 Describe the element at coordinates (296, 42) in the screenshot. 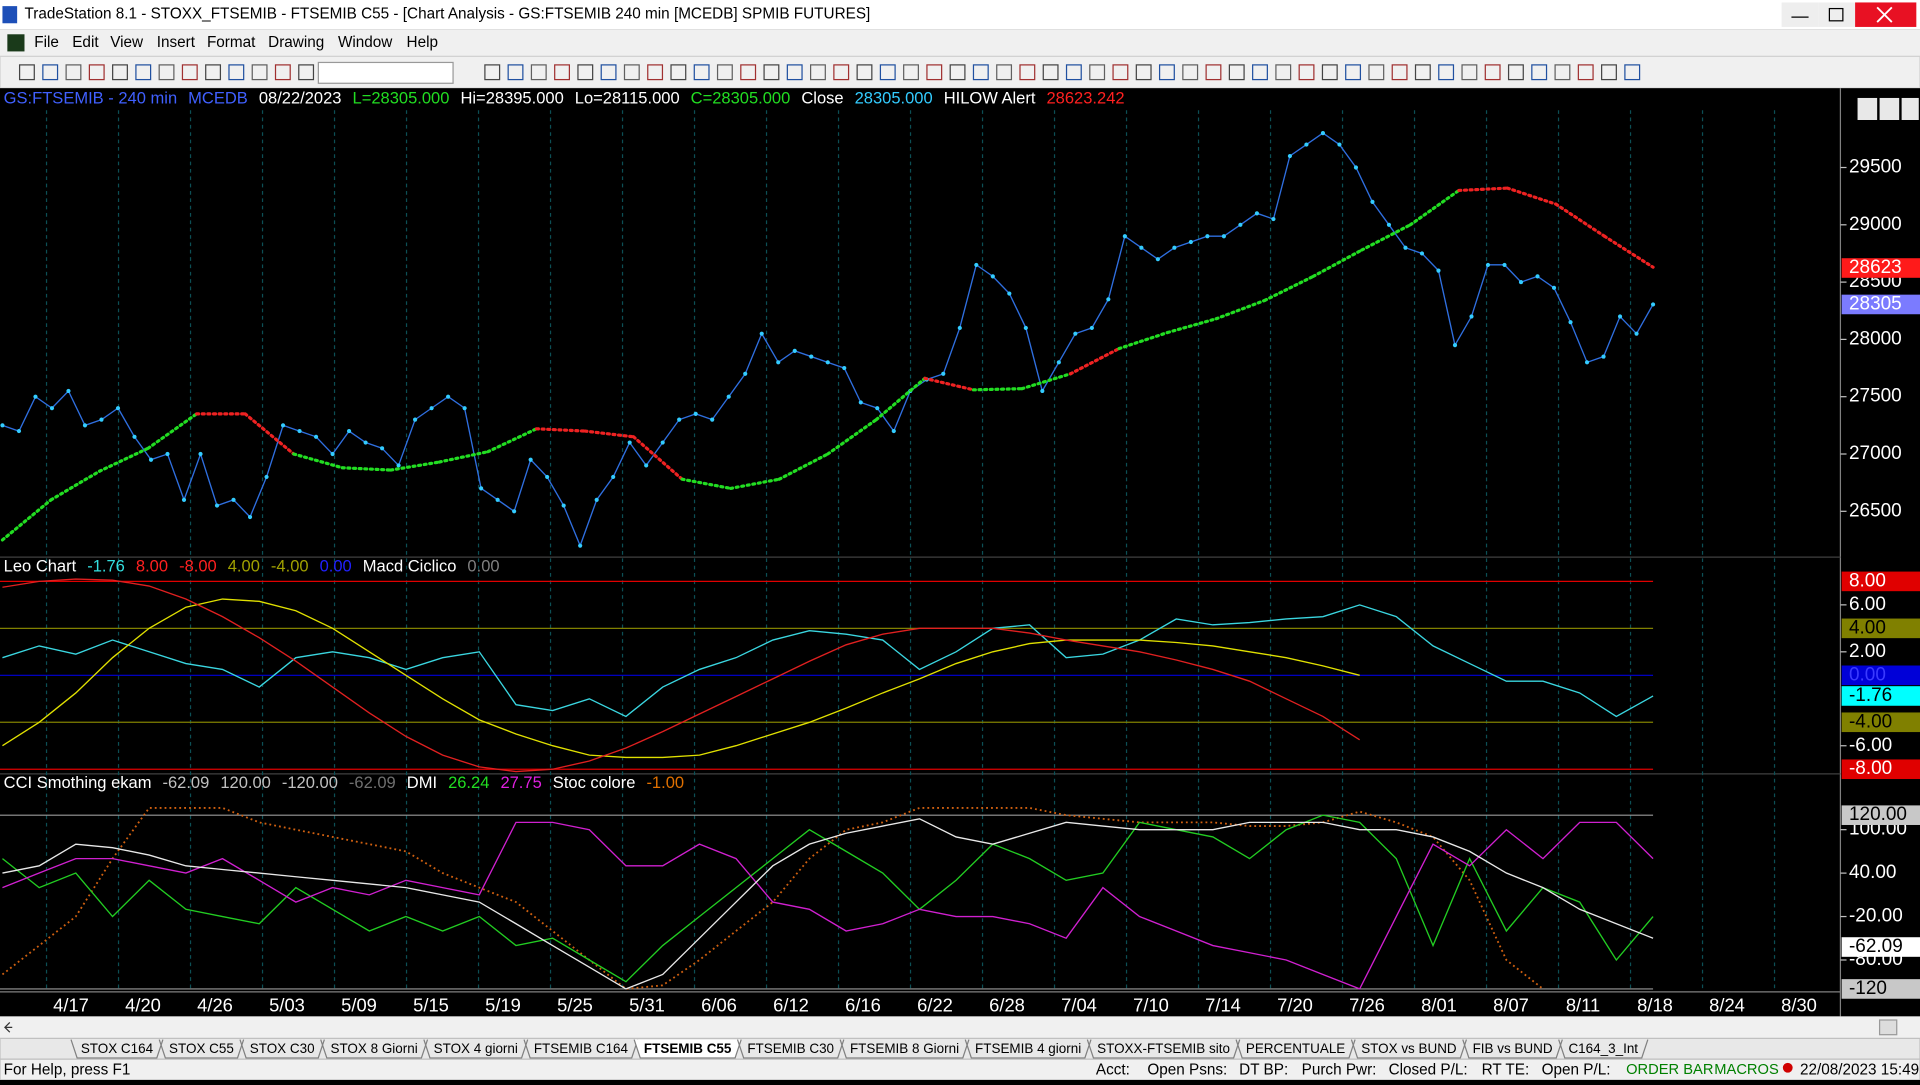

I see `menu-item: Drawing` at that location.